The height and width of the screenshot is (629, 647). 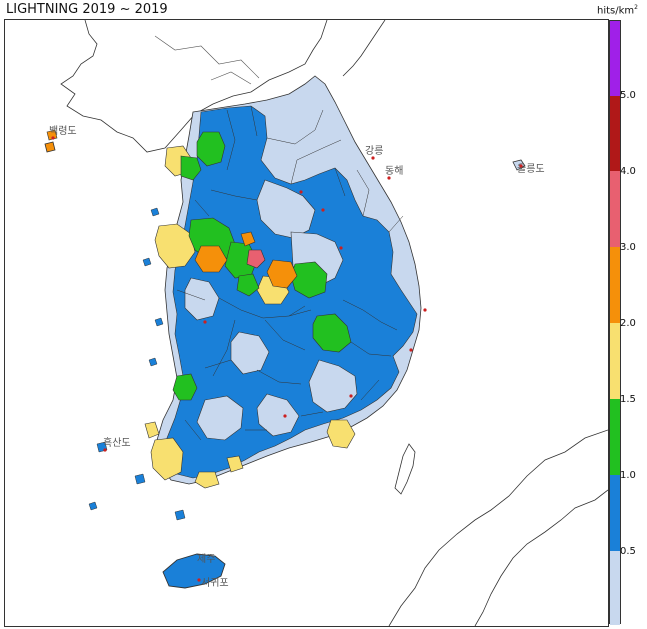 What do you see at coordinates (364, 48) in the screenshot?
I see `north-coastline-east` at bounding box center [364, 48].